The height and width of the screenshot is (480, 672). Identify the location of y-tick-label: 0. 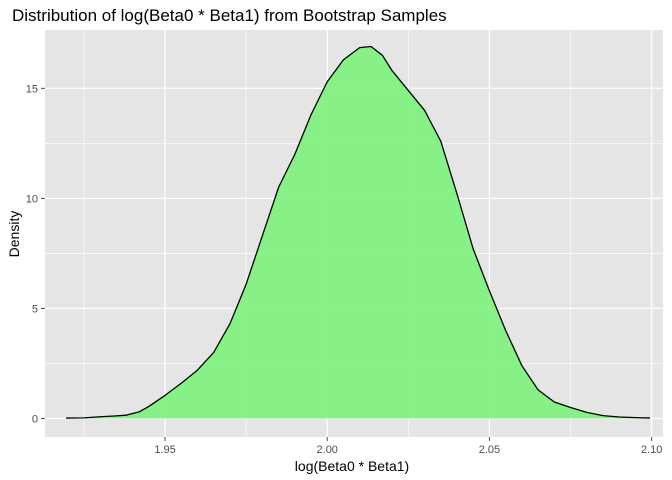
(35, 420).